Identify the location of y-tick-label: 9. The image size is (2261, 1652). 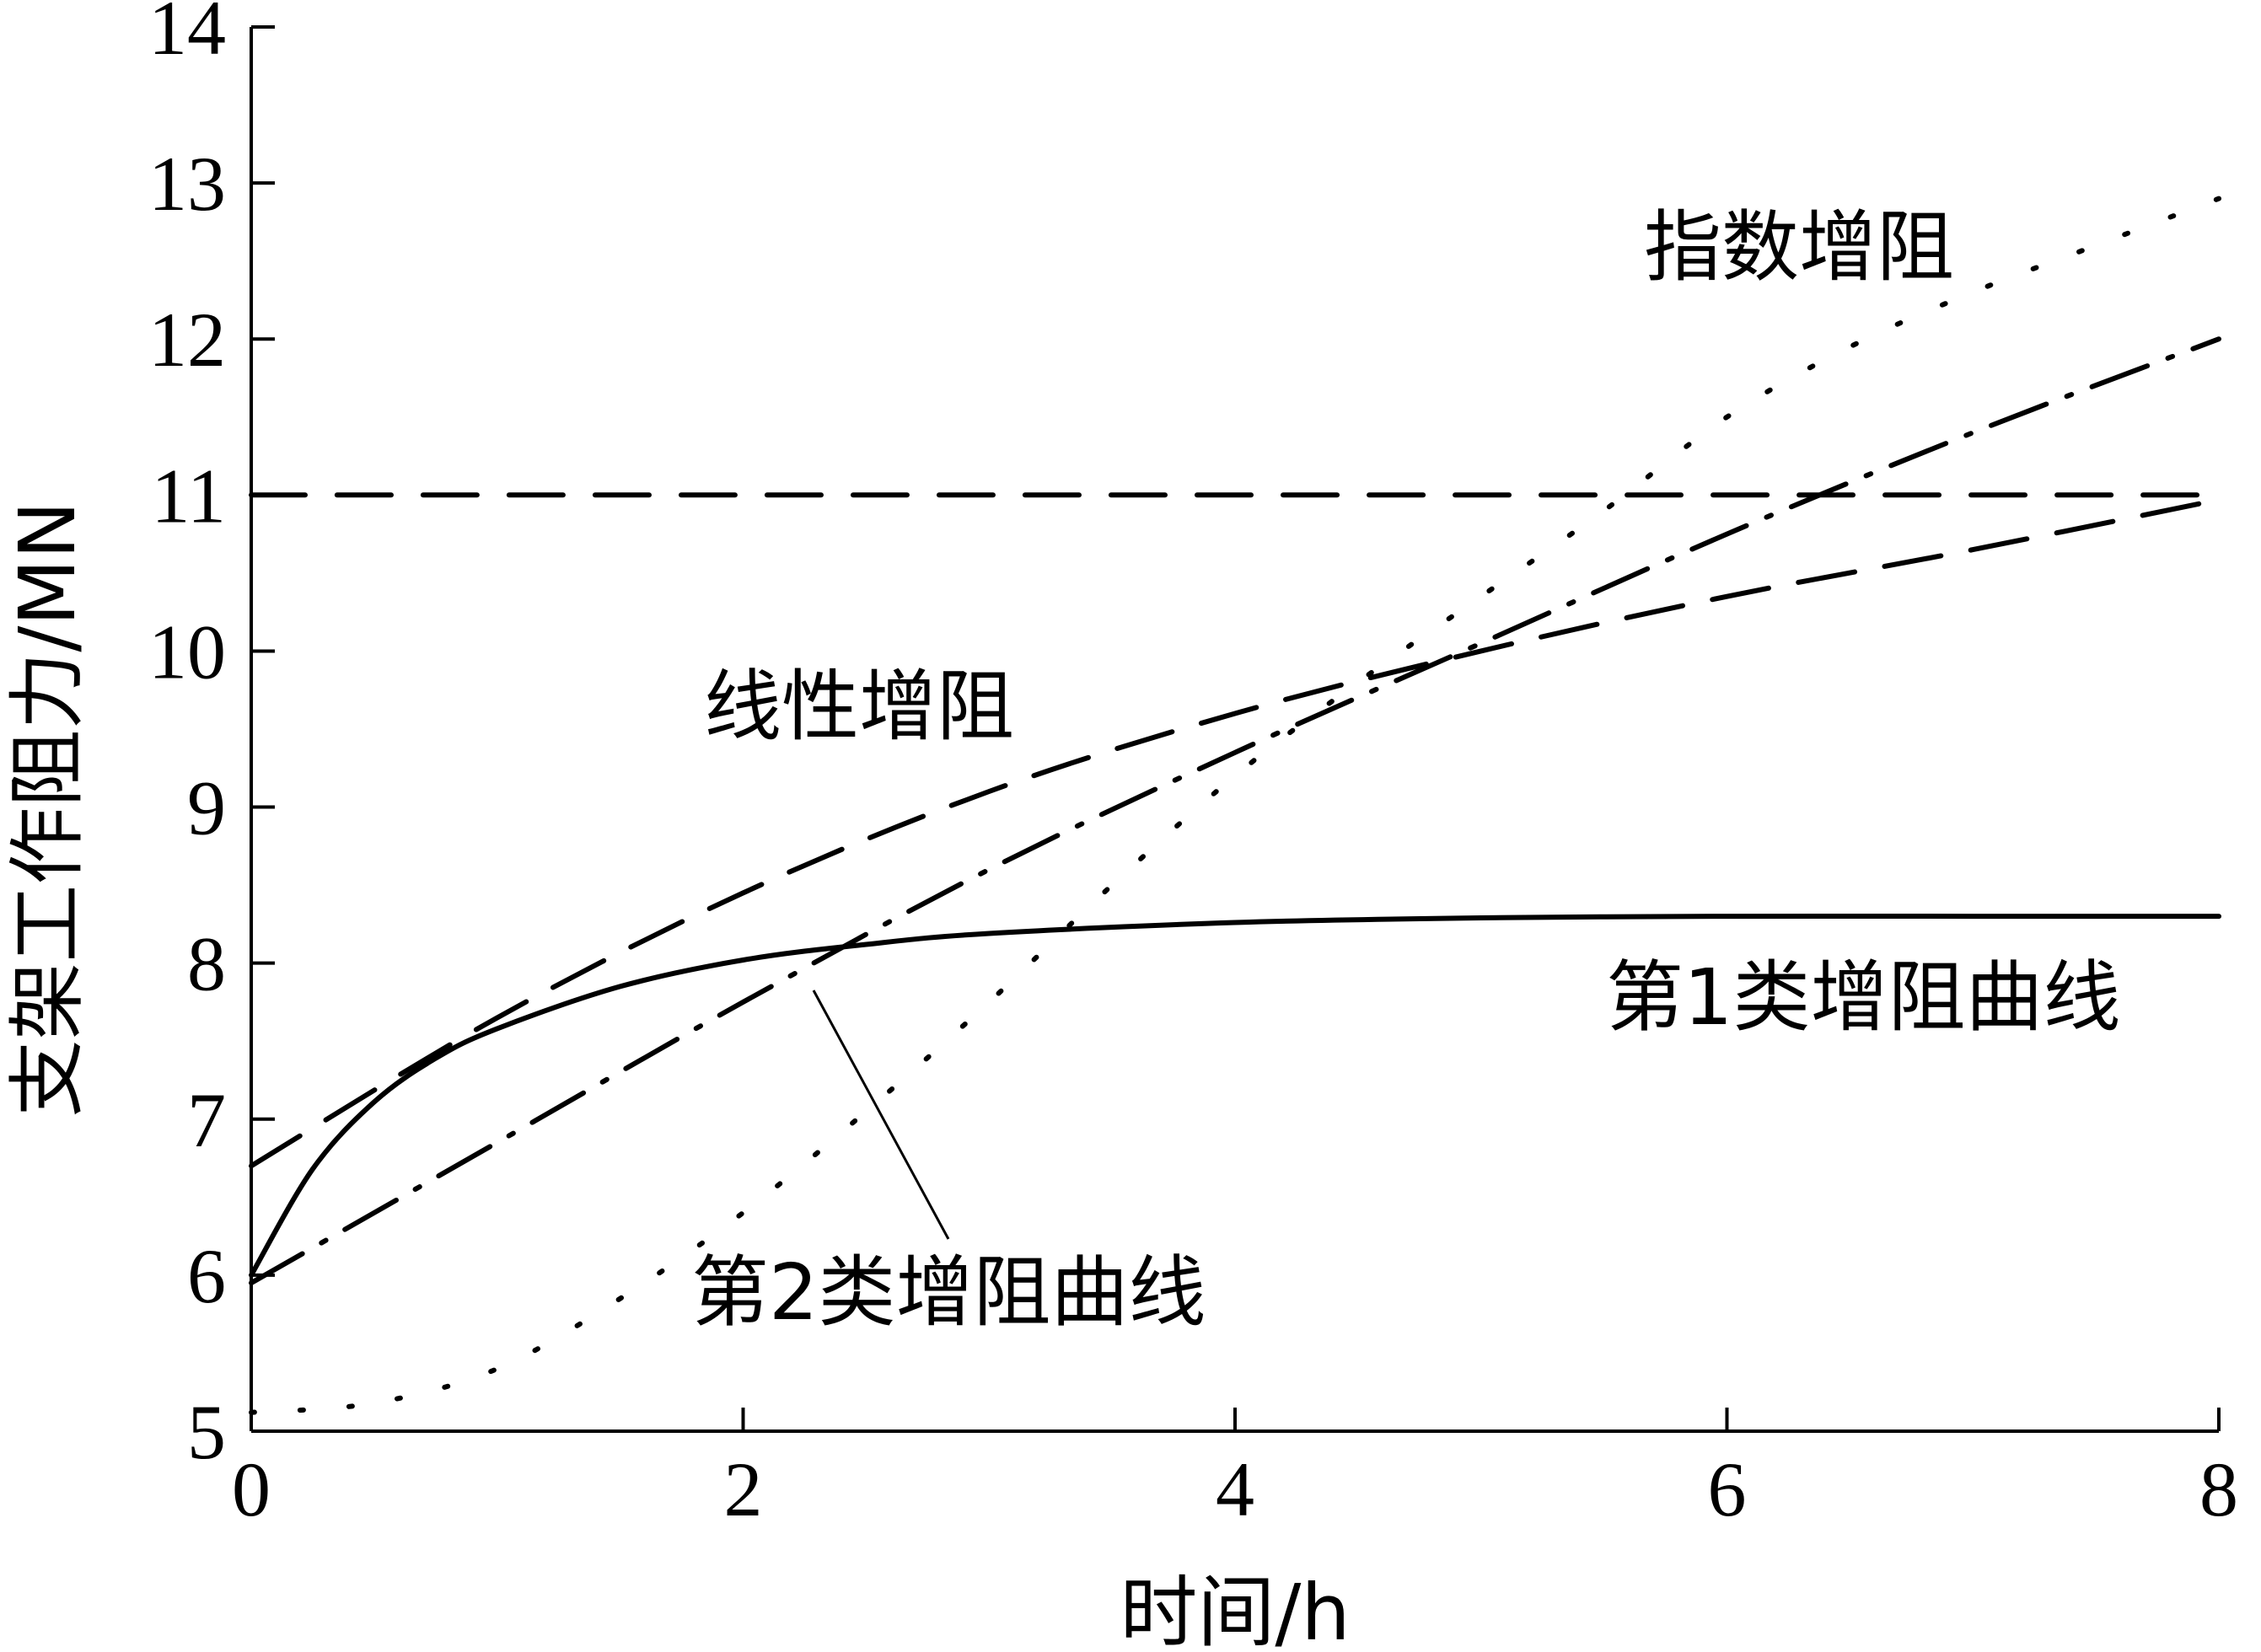
(206, 808).